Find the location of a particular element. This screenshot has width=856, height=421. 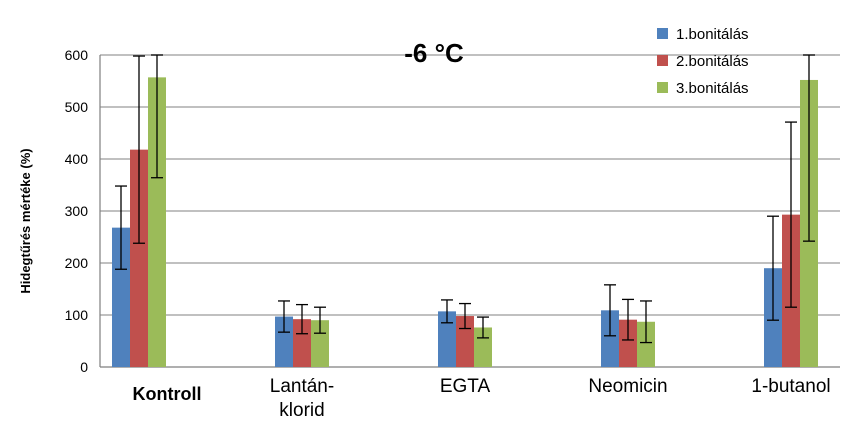

y-tick-label: 200 is located at coordinates (77, 263).